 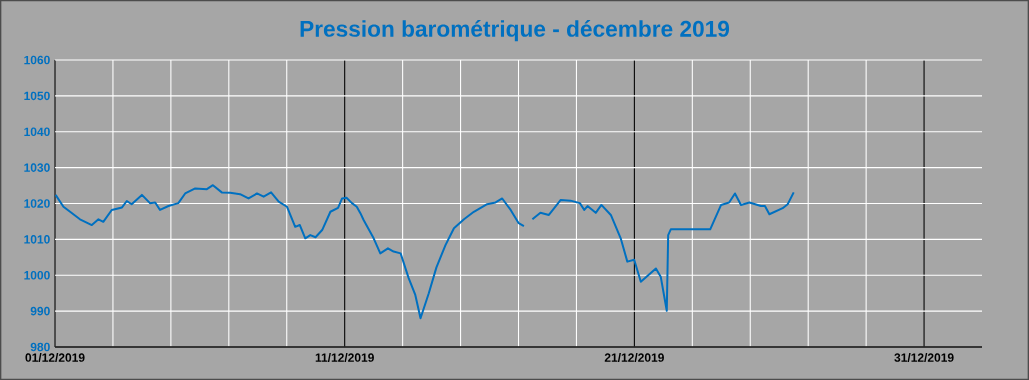 What do you see at coordinates (37, 132) in the screenshot?
I see `y-tick-label: 1040` at bounding box center [37, 132].